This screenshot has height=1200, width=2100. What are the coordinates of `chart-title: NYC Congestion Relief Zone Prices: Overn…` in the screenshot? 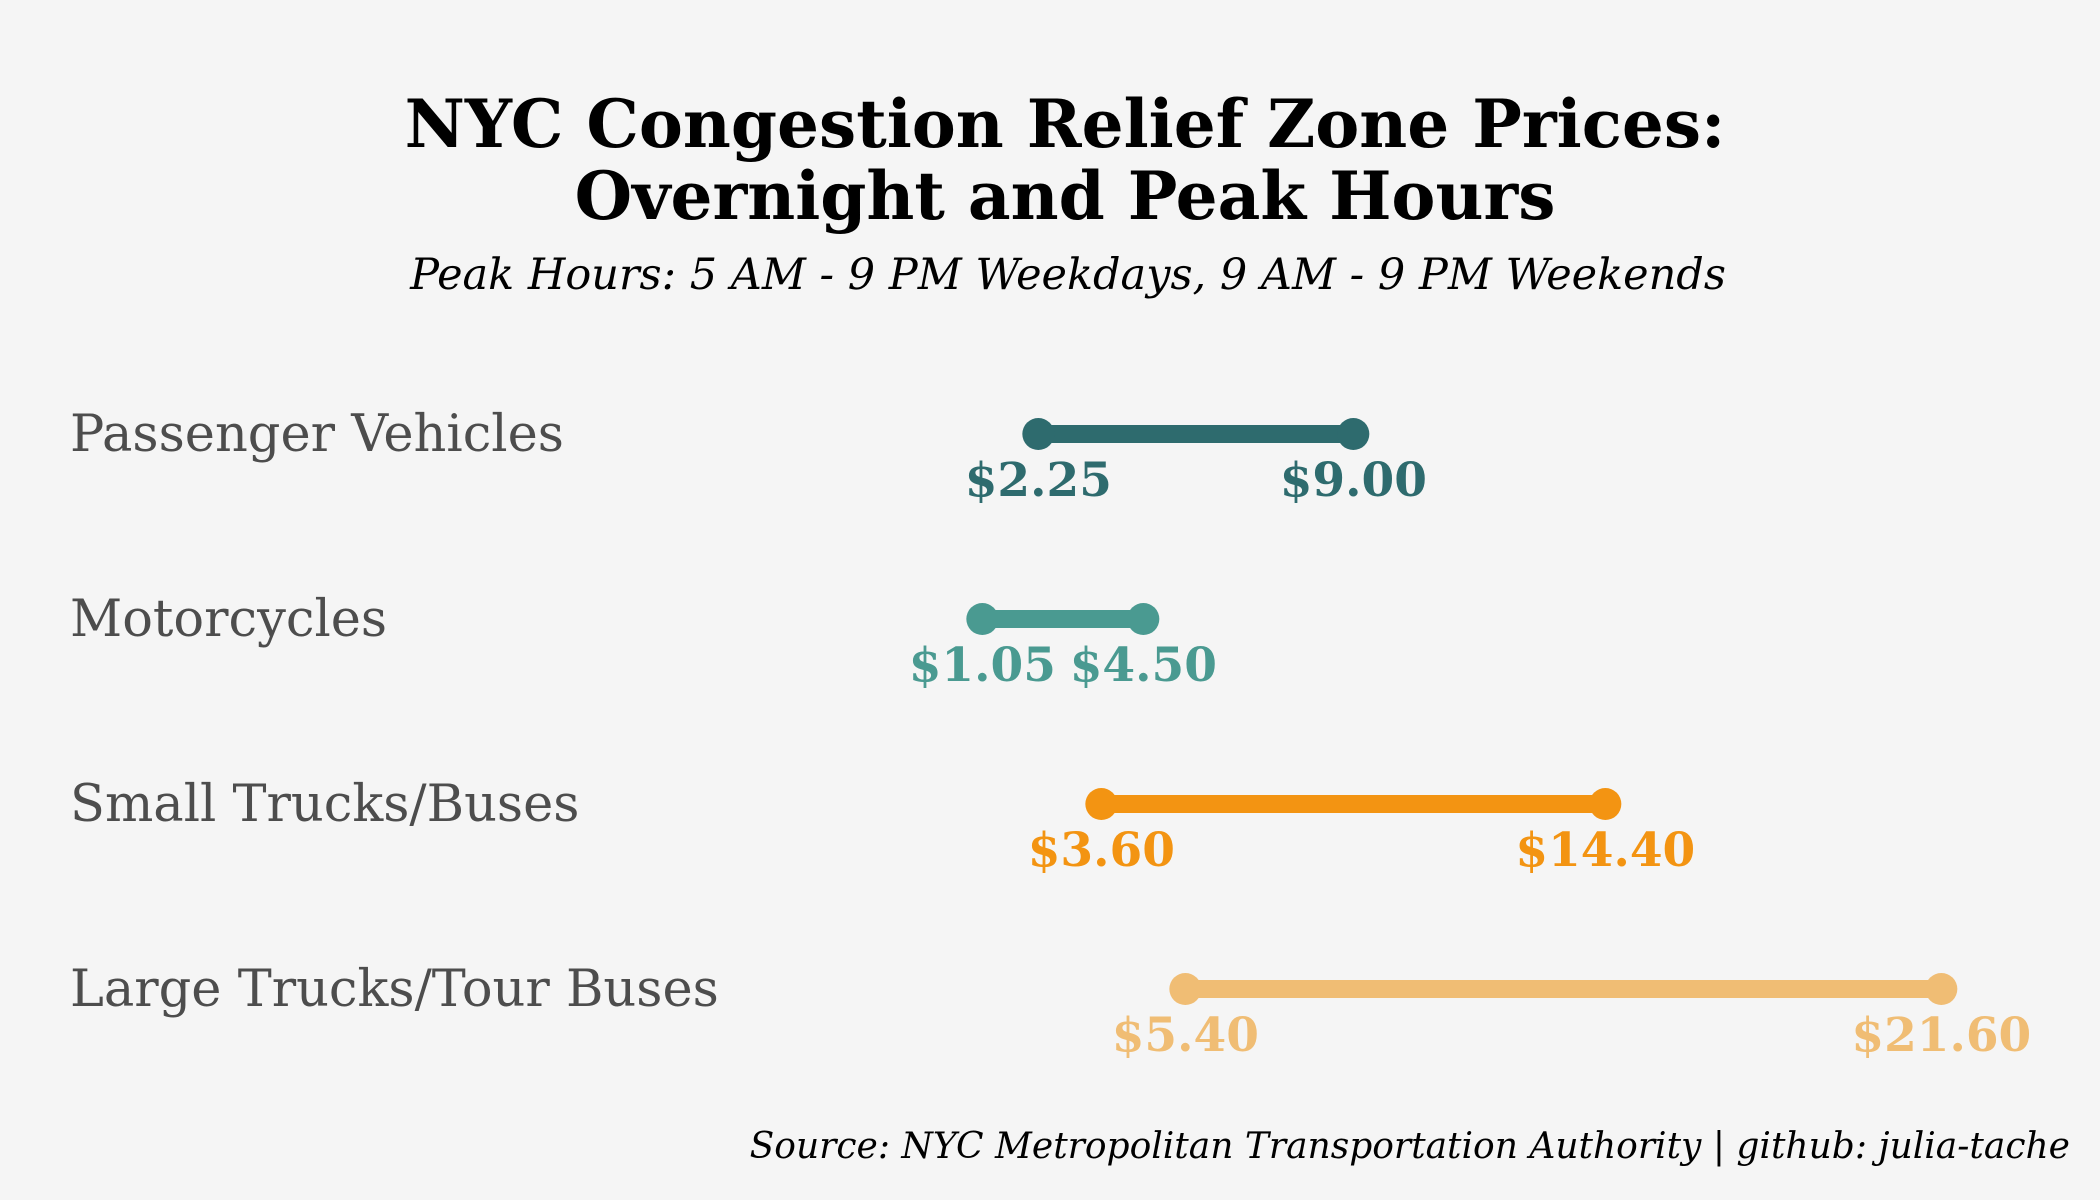 It's located at (1065, 160).